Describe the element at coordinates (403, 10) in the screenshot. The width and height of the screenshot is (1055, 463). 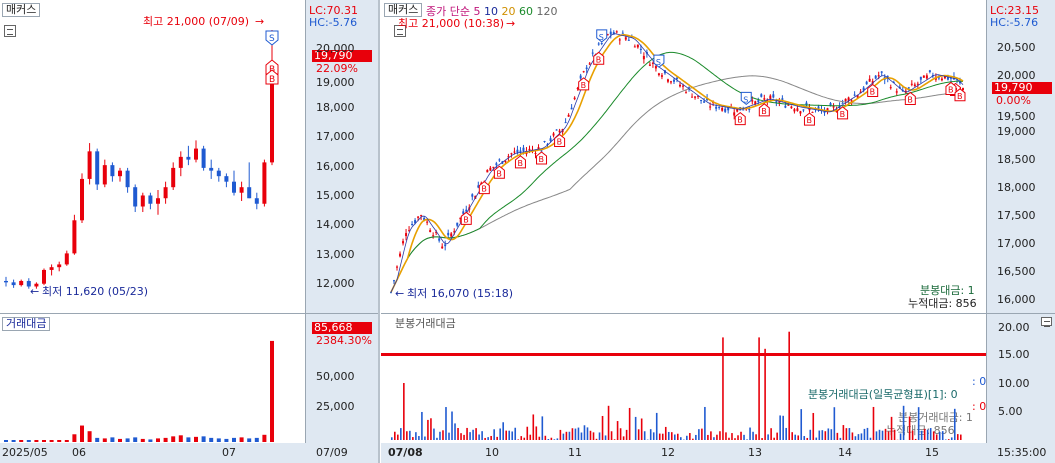
I see `right-ticker-label: 매커스` at that location.